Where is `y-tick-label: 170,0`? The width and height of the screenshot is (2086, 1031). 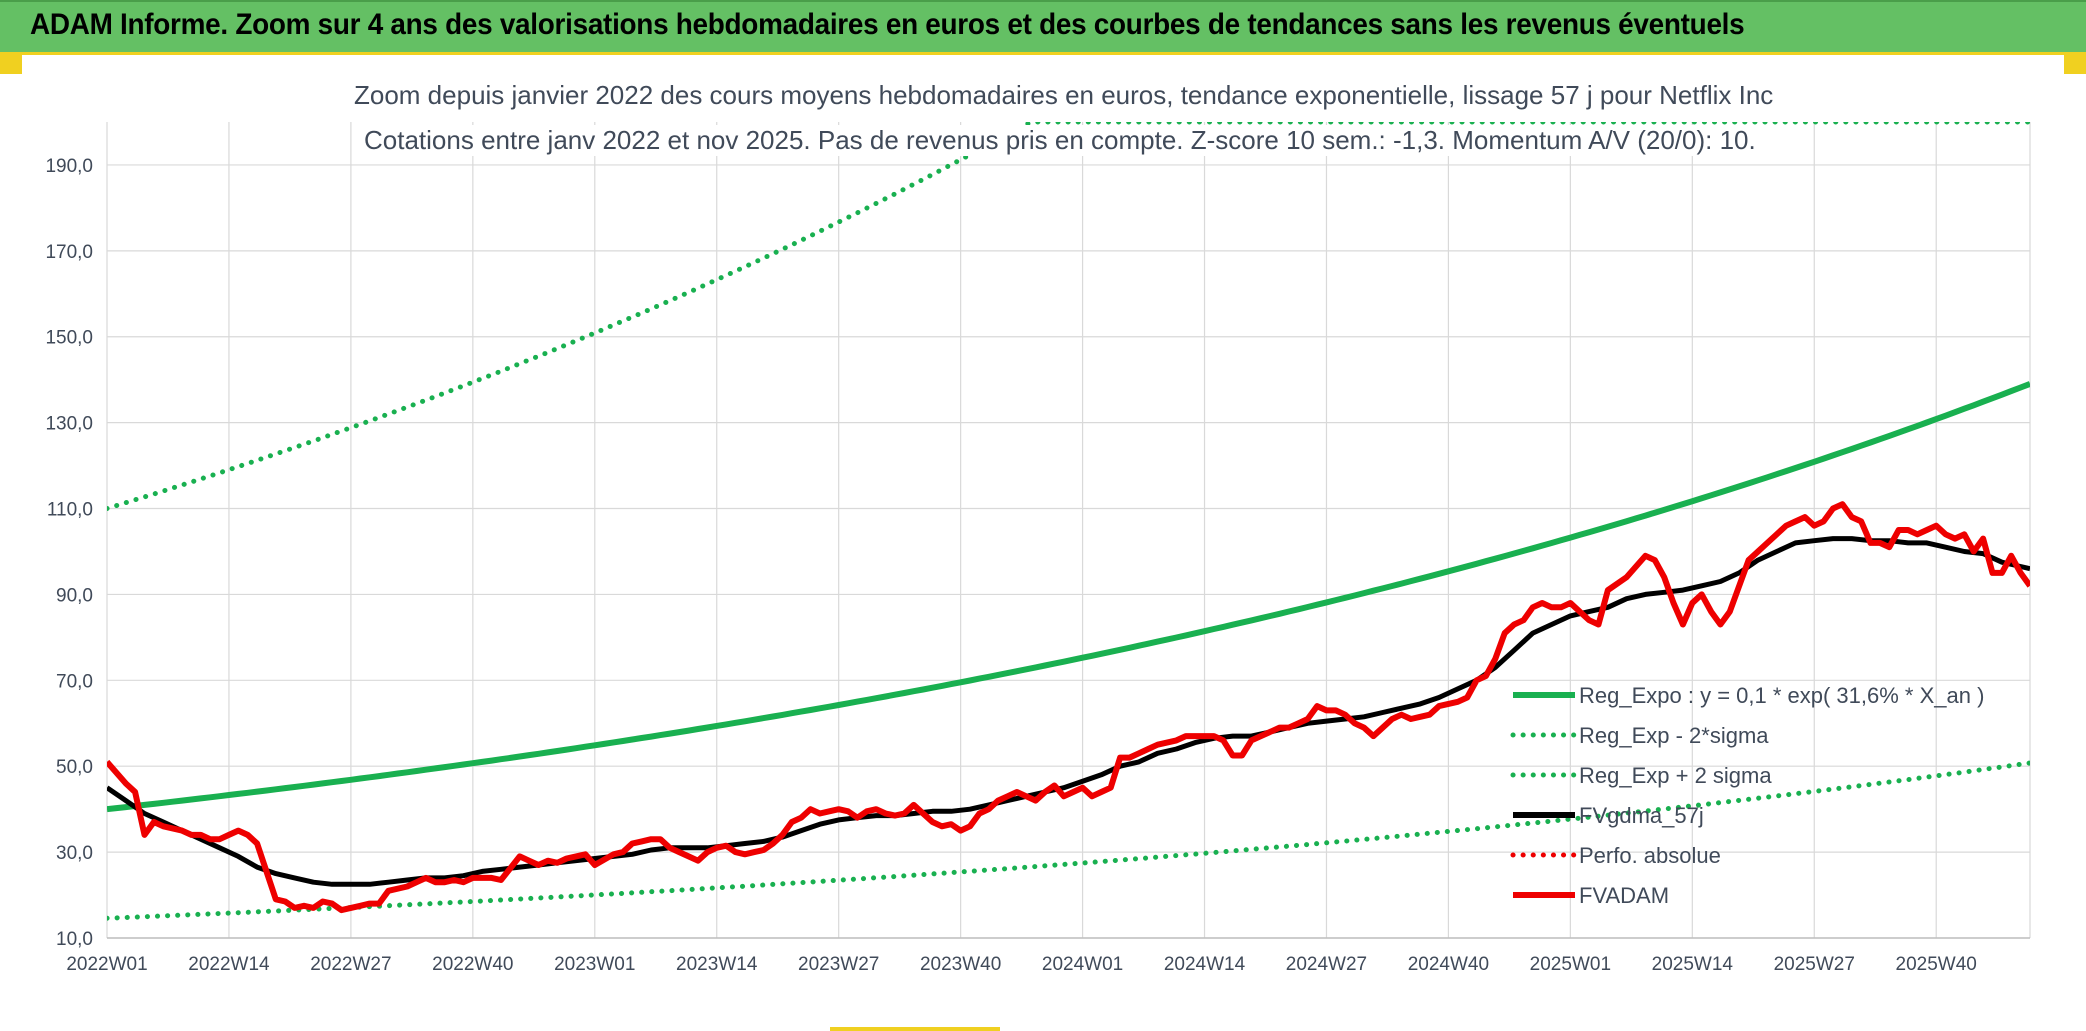 y-tick-label: 170,0 is located at coordinates (69, 252).